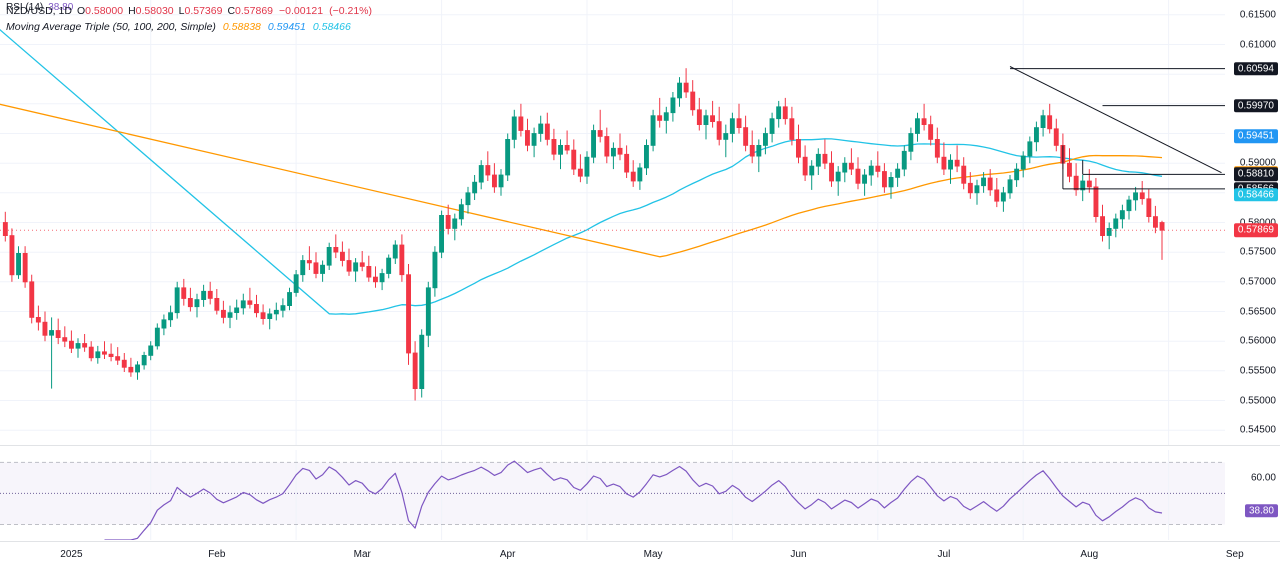 This screenshot has width=1280, height=570. I want to click on price-badge: 0.58466, so click(1255, 195).